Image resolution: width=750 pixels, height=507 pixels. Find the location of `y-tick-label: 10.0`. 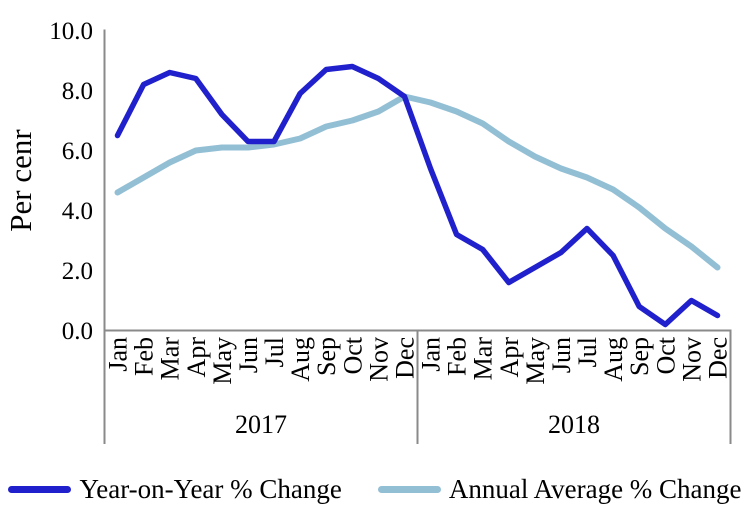

y-tick-label: 10.0 is located at coordinates (71, 31).